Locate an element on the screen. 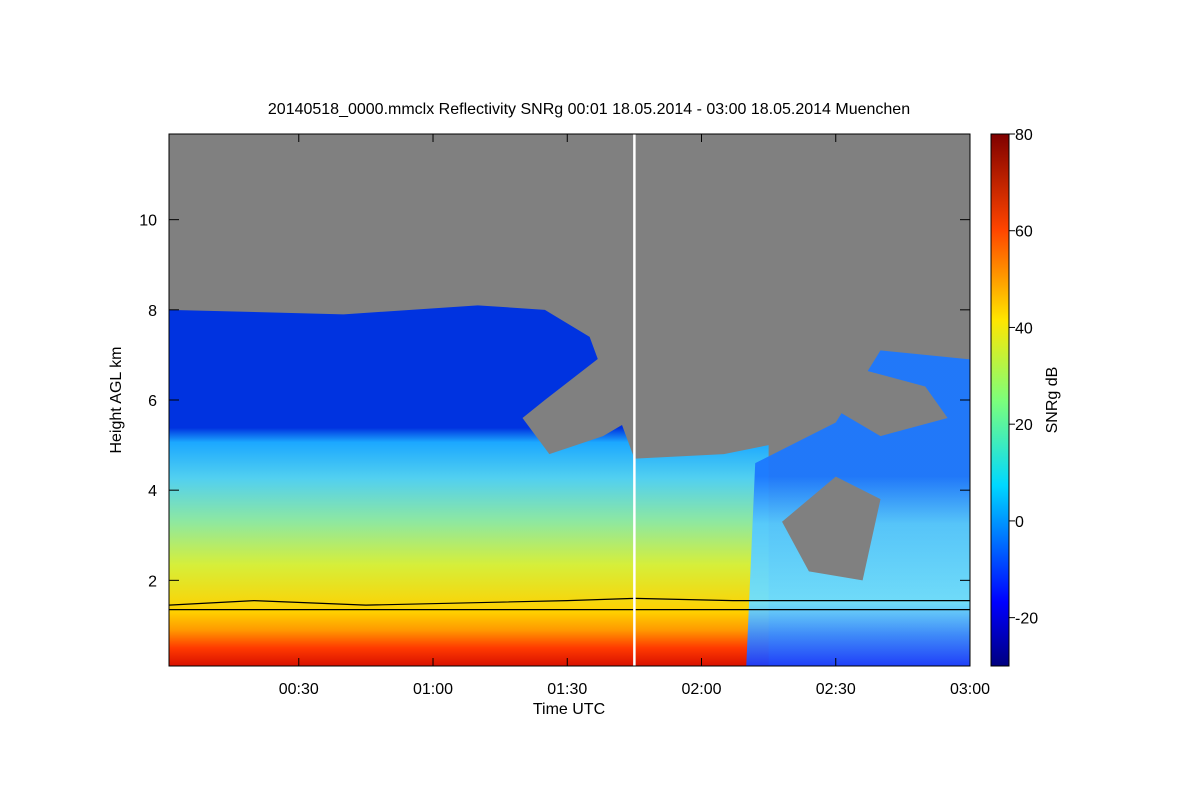  colorbar-tick-label: -20 is located at coordinates (1026, 619).